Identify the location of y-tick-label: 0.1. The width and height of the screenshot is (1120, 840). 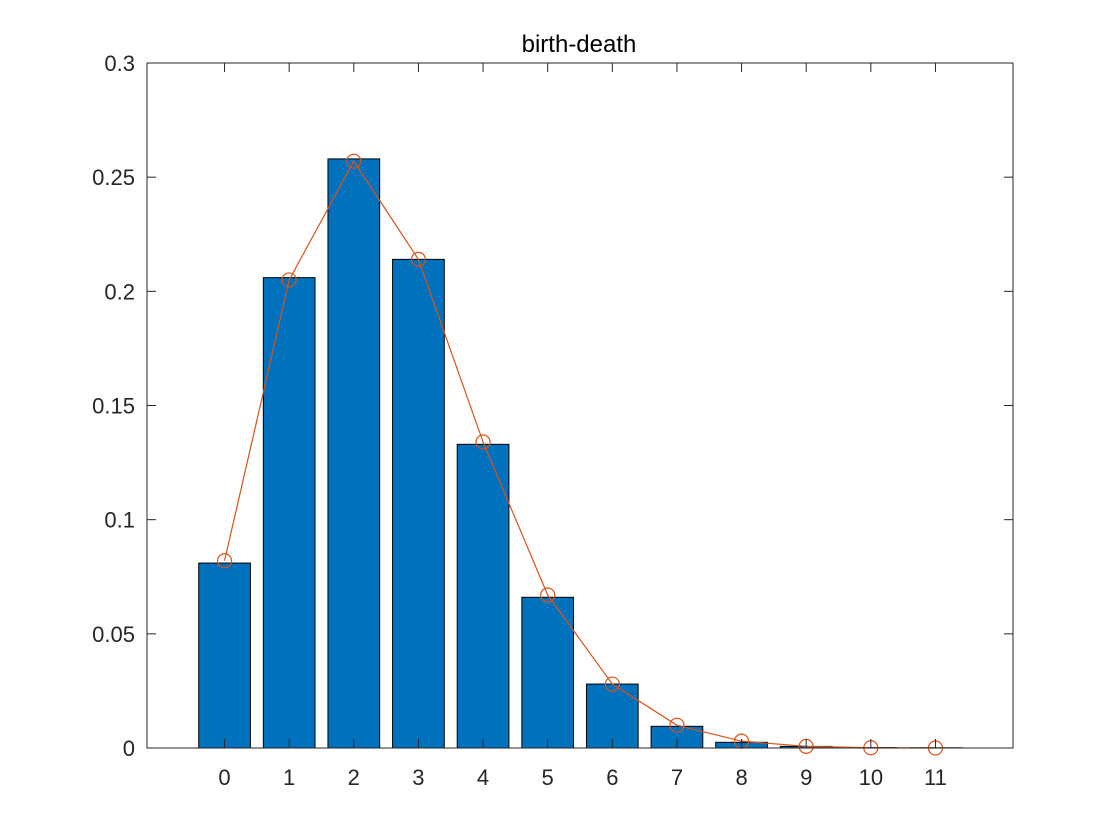
(119, 520).